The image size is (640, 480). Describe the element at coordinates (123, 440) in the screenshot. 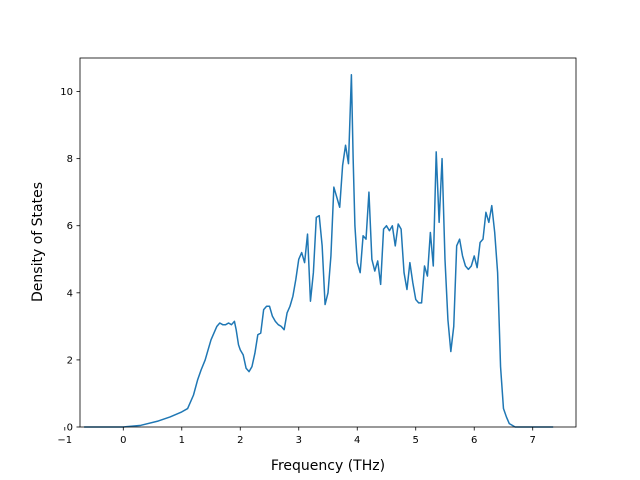

I see `x-tick-label: 0` at that location.